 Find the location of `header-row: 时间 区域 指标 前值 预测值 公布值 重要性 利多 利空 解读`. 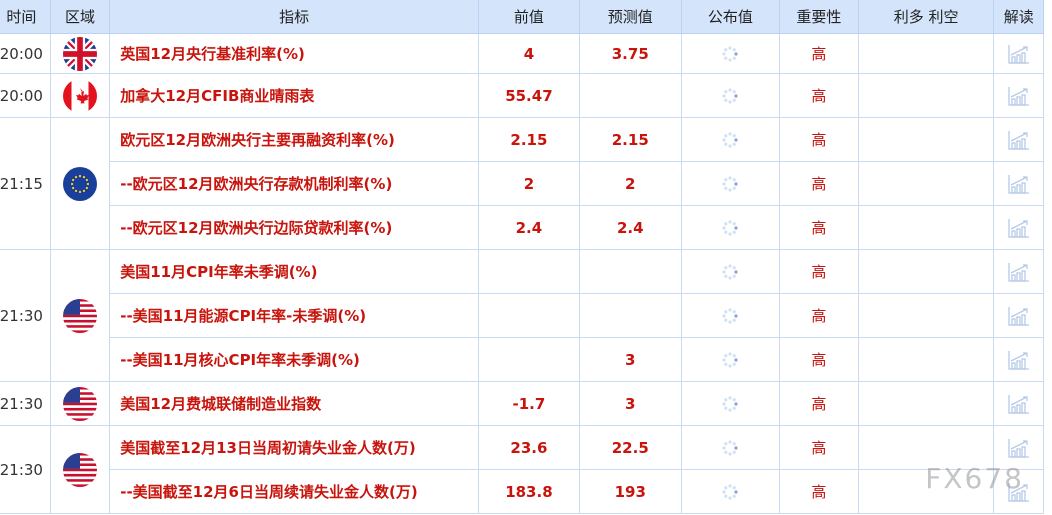

header-row: 时间 区域 指标 前值 预测值 公布值 重要性 利多 利空 解读 is located at coordinates (522, 17).